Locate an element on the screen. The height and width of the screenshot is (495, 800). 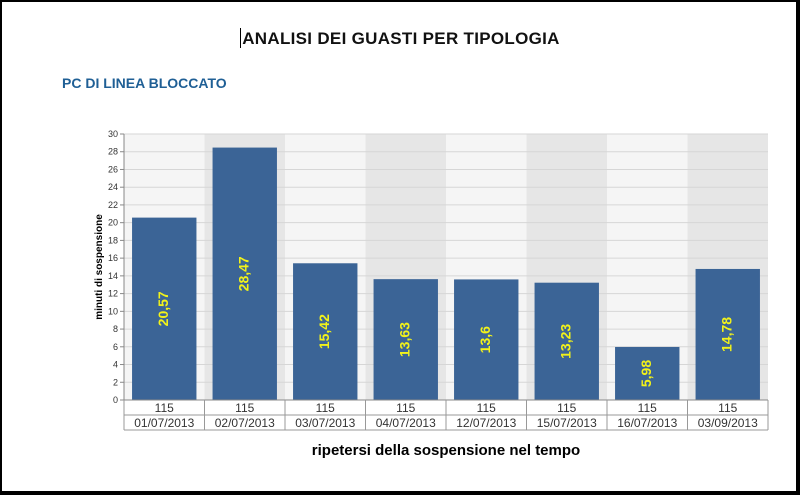
section-title: PC DI LINEA BLOCCATO is located at coordinates (144, 83).